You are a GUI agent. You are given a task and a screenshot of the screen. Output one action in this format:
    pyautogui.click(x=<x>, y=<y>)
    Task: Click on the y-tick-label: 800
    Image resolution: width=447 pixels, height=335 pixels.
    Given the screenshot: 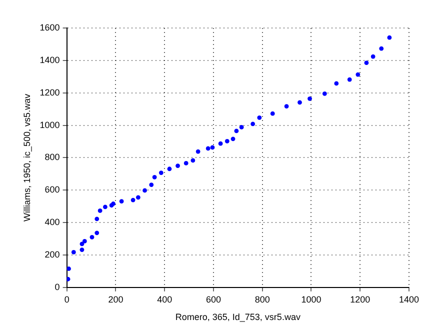 What is the action you would take?
    pyautogui.click(x=52, y=157)
    